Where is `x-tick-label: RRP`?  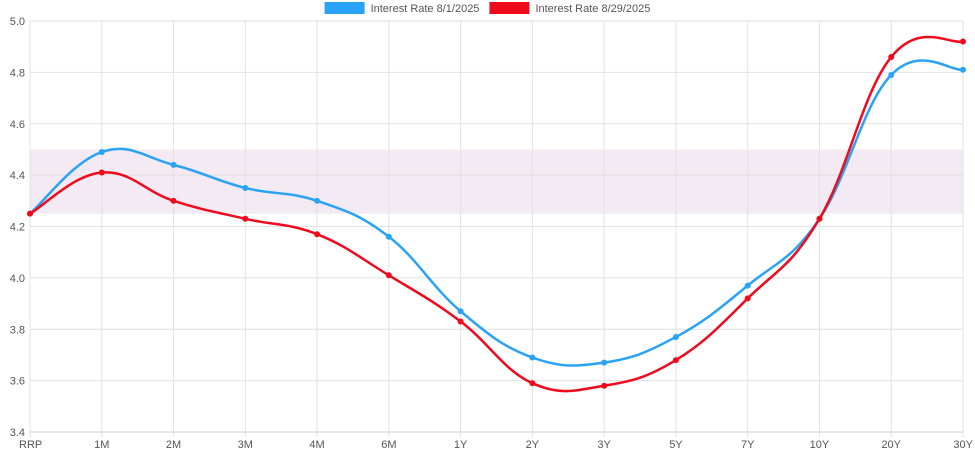 x-tick-label: RRP is located at coordinates (30, 445).